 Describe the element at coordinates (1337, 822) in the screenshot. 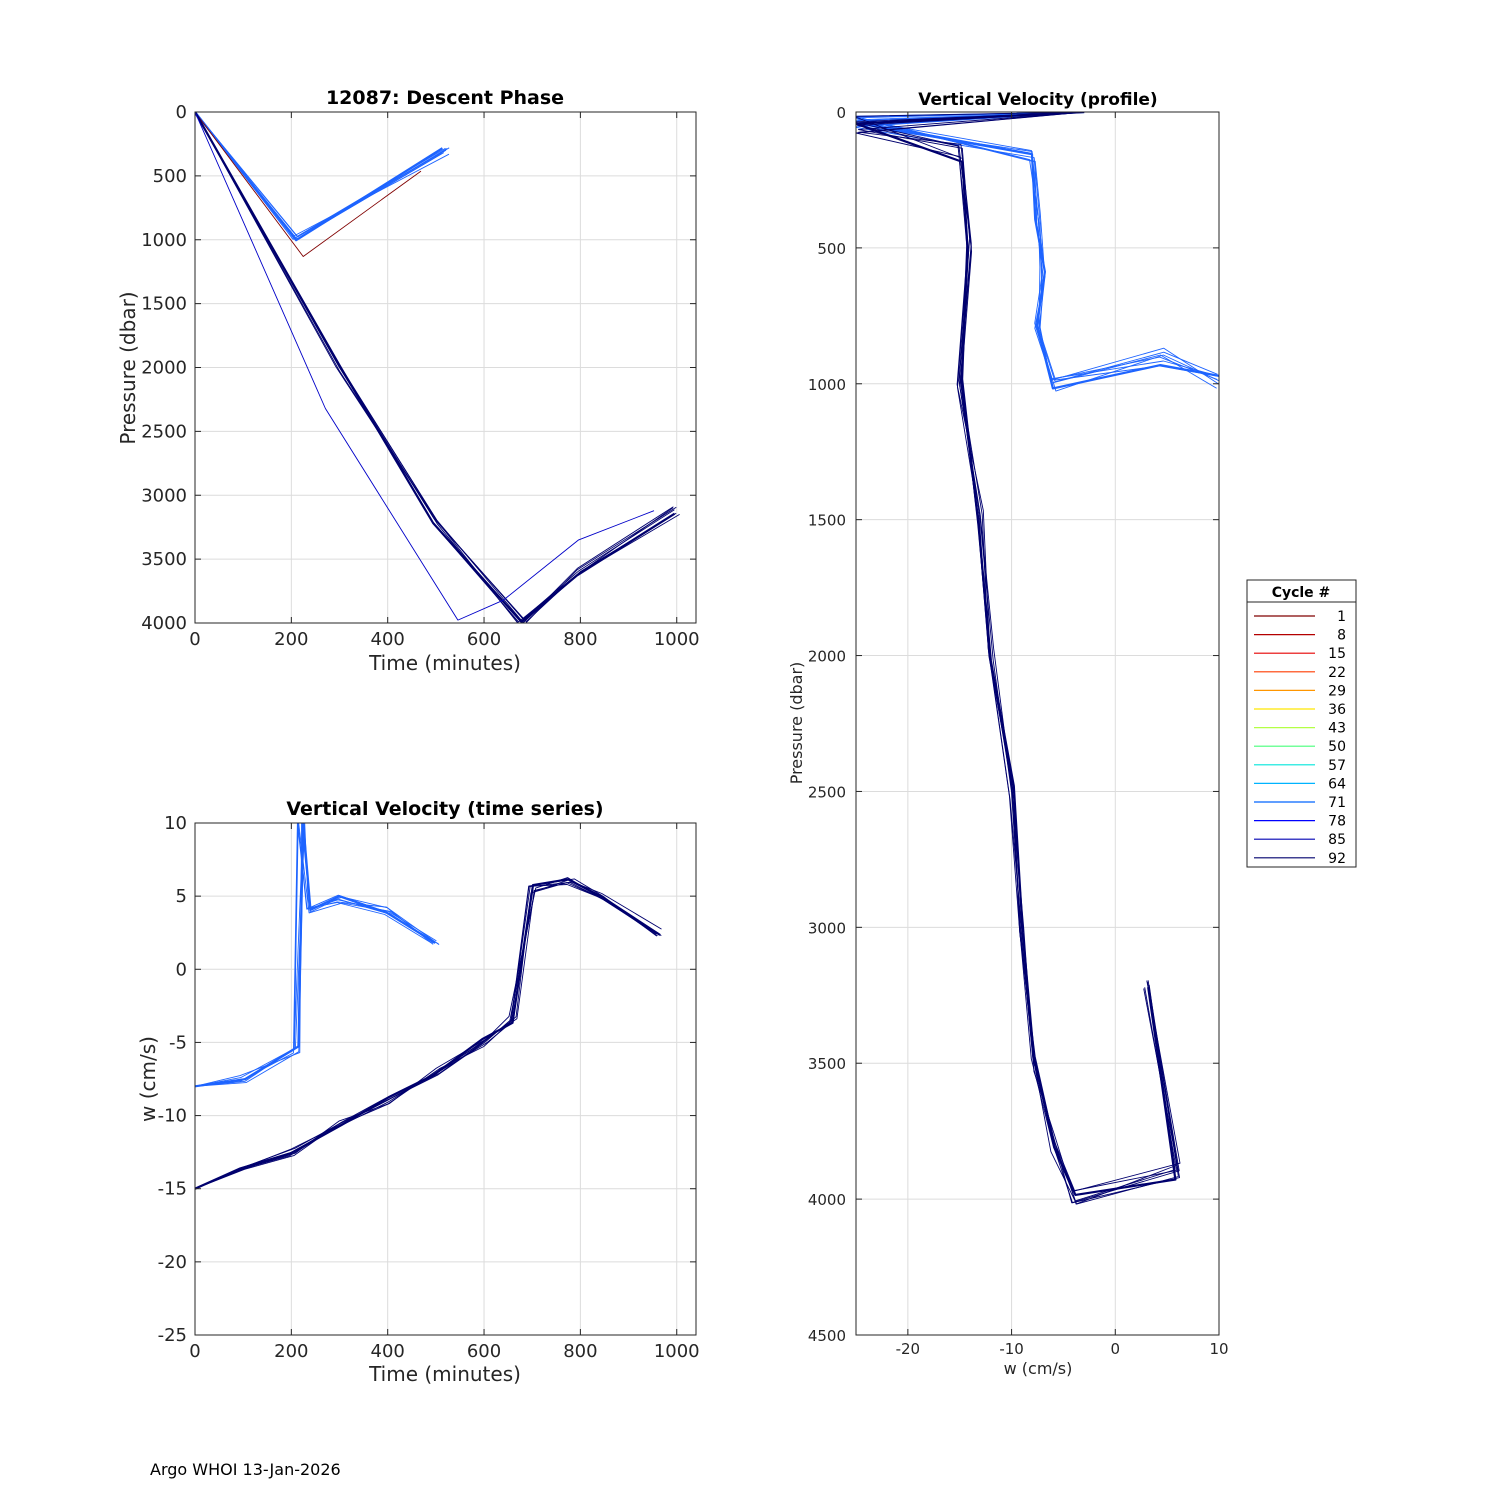

I see `legend-label: 78` at that location.